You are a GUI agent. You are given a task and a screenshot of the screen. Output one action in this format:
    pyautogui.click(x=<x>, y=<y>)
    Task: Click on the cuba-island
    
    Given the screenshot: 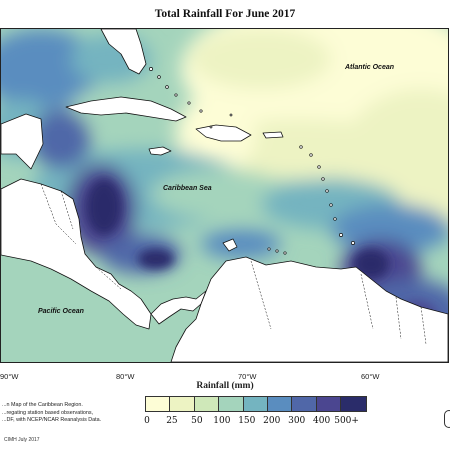 What is the action you would take?
    pyautogui.click(x=126, y=109)
    